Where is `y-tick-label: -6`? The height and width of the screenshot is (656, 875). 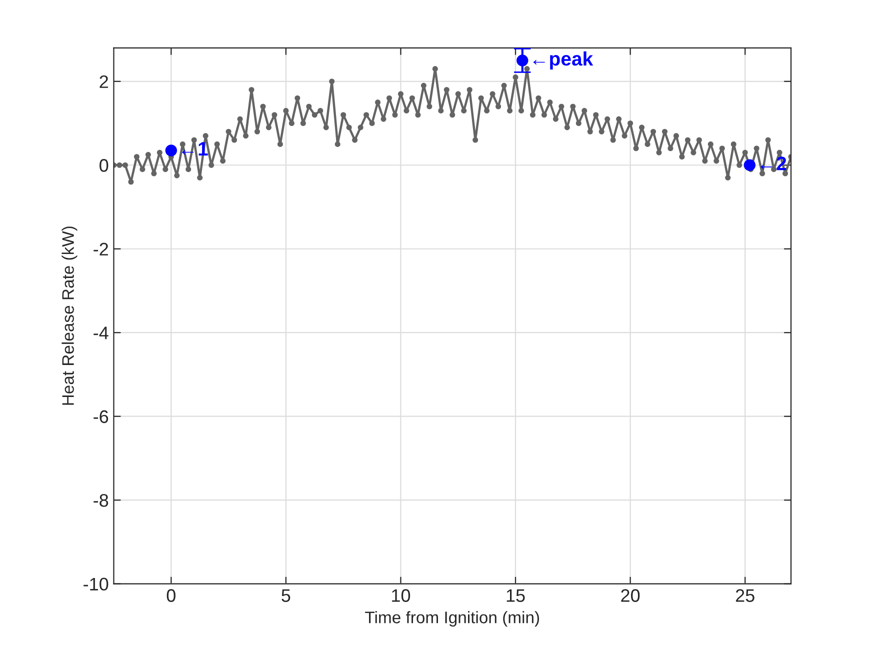
y-tick-label: -6 is located at coordinates (101, 417).